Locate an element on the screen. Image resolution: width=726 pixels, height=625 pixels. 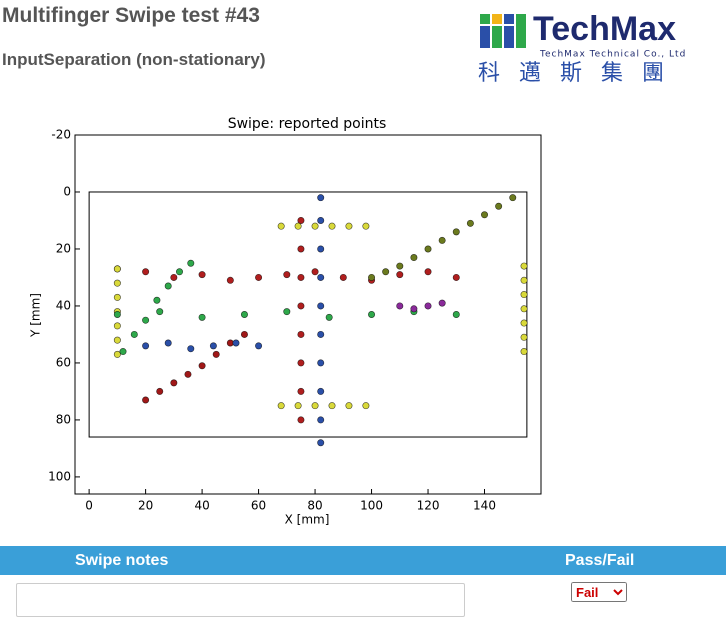
y-tick-label: 20 is located at coordinates (63, 248).